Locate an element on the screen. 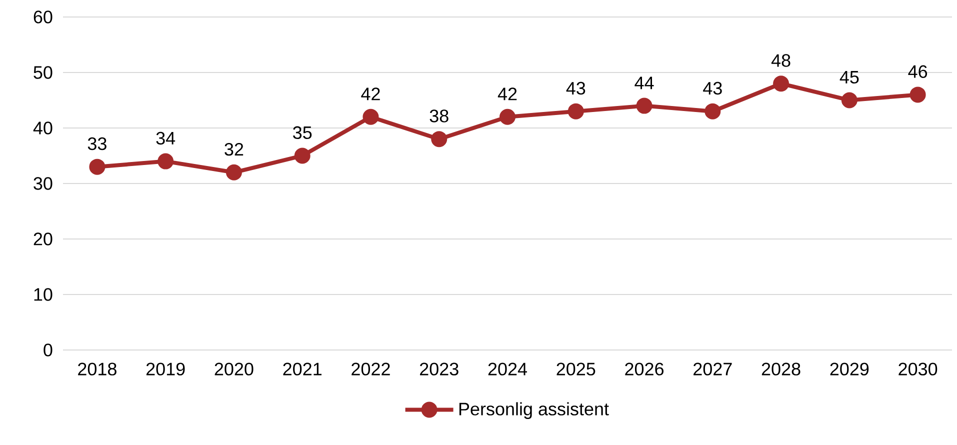 The image size is (957, 445). x-tick-label: 2018 is located at coordinates (97, 369).